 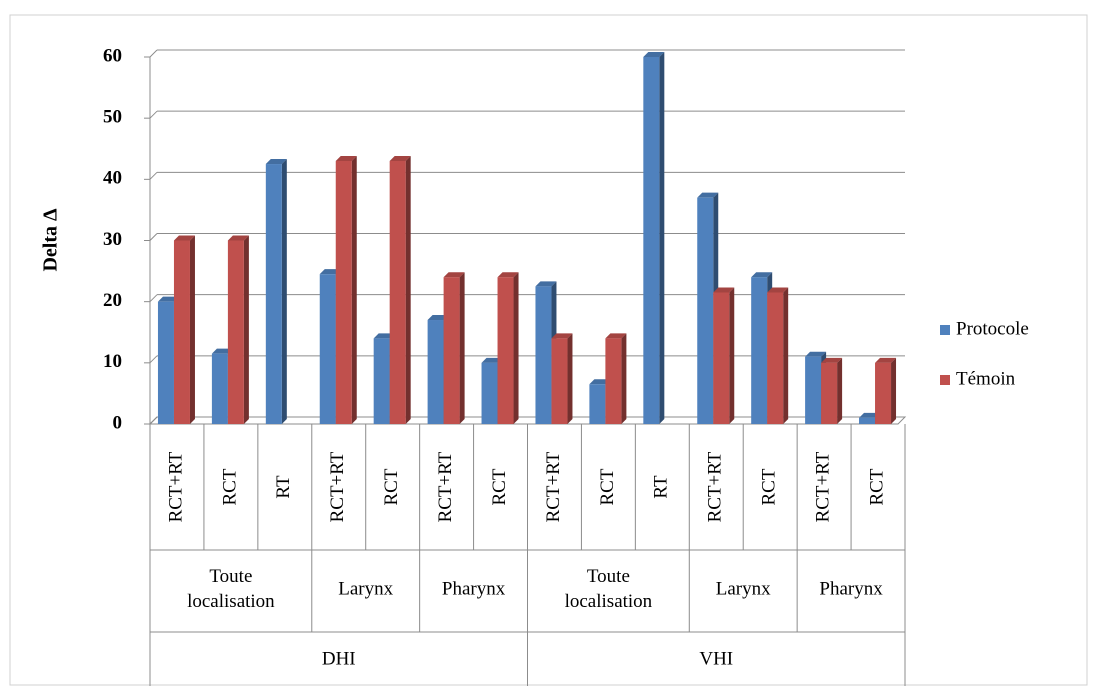 What do you see at coordinates (339, 658) in the screenshot?
I see `group-label: DHI` at bounding box center [339, 658].